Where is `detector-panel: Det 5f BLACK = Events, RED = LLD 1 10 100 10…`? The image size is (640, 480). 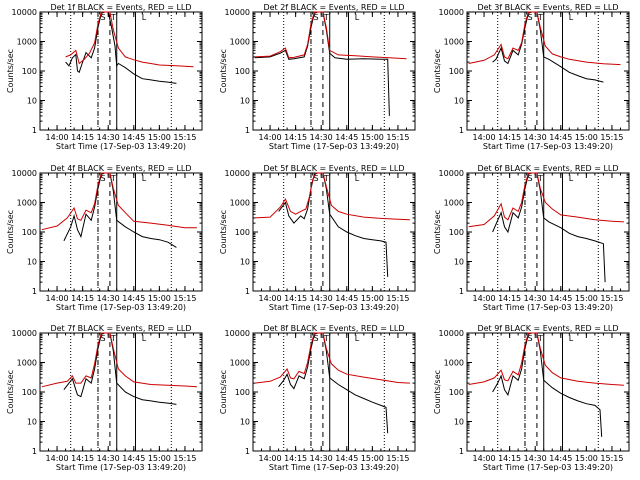
detector-panel: Det 5f BLACK = Events, RED = LLD 1 10 100 10… is located at coordinates (317, 238).